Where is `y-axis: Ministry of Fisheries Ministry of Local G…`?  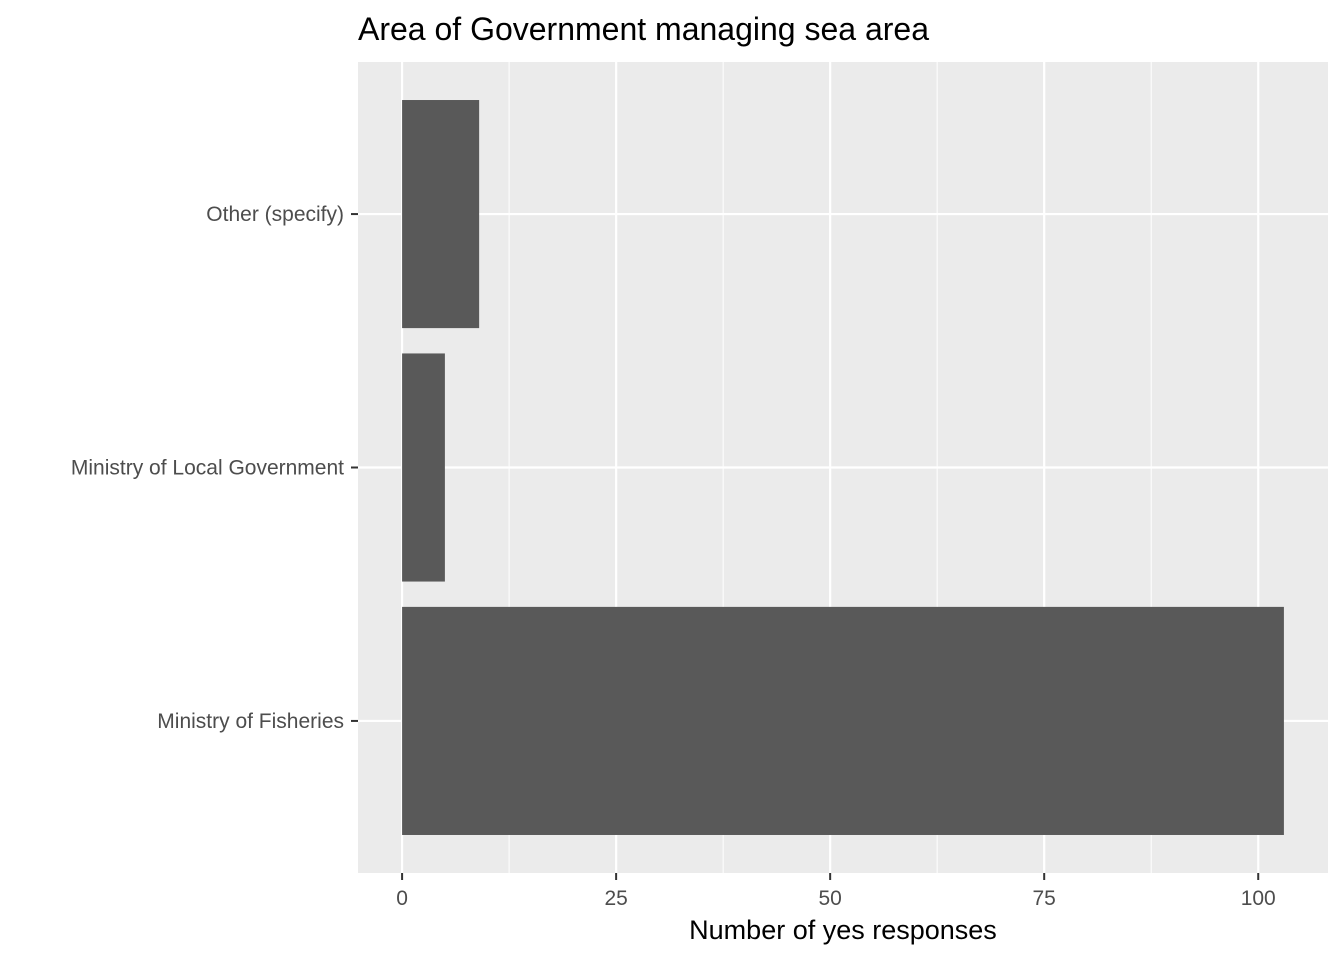 y-axis: Ministry of Fisheries Ministry of Local G… is located at coordinates (214, 468).